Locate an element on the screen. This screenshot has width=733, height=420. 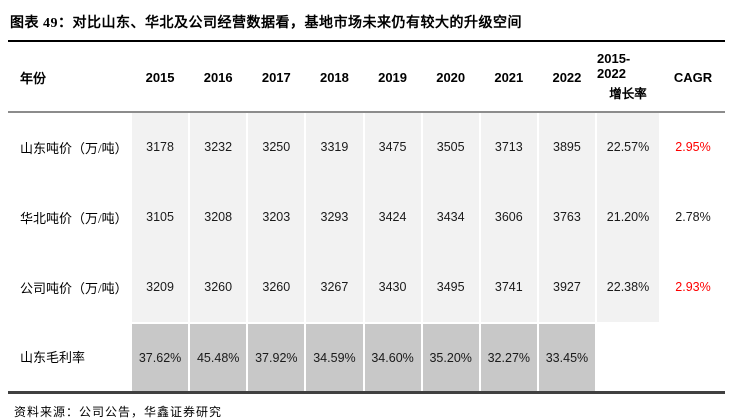
table-bottom-divider is located at coordinates (366, 392).